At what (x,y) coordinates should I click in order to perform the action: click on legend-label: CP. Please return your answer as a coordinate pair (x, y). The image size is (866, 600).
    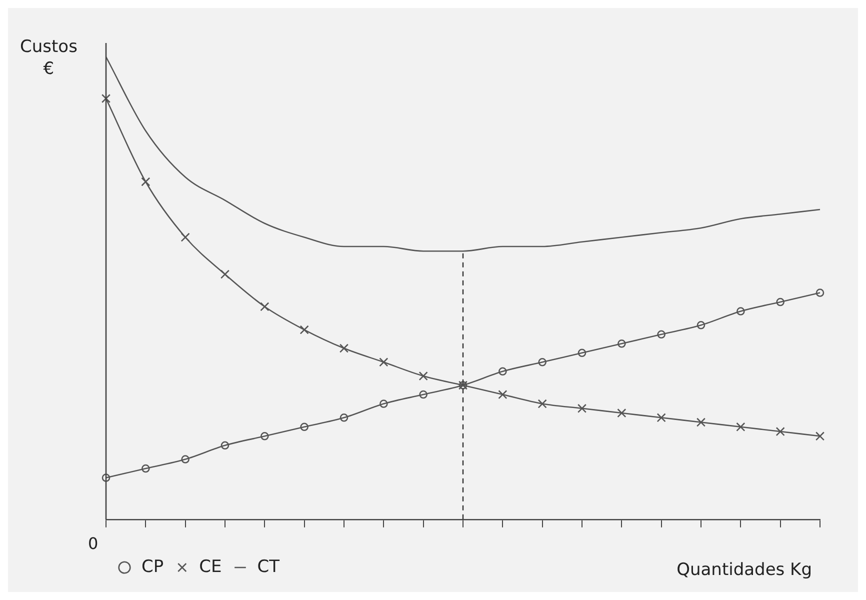
    Looking at the image, I should click on (153, 566).